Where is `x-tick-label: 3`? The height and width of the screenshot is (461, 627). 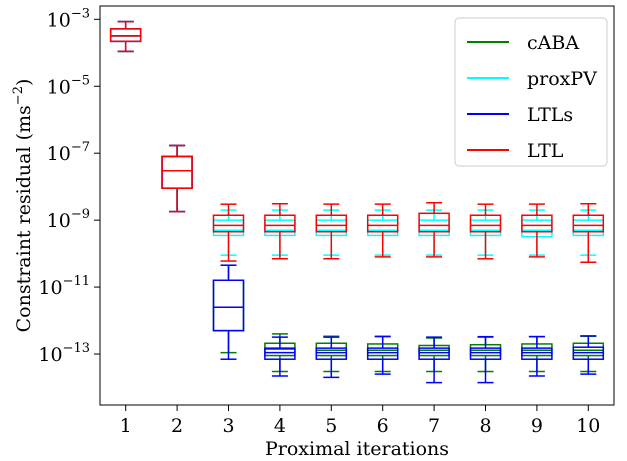 x-tick-label: 3 is located at coordinates (228, 426).